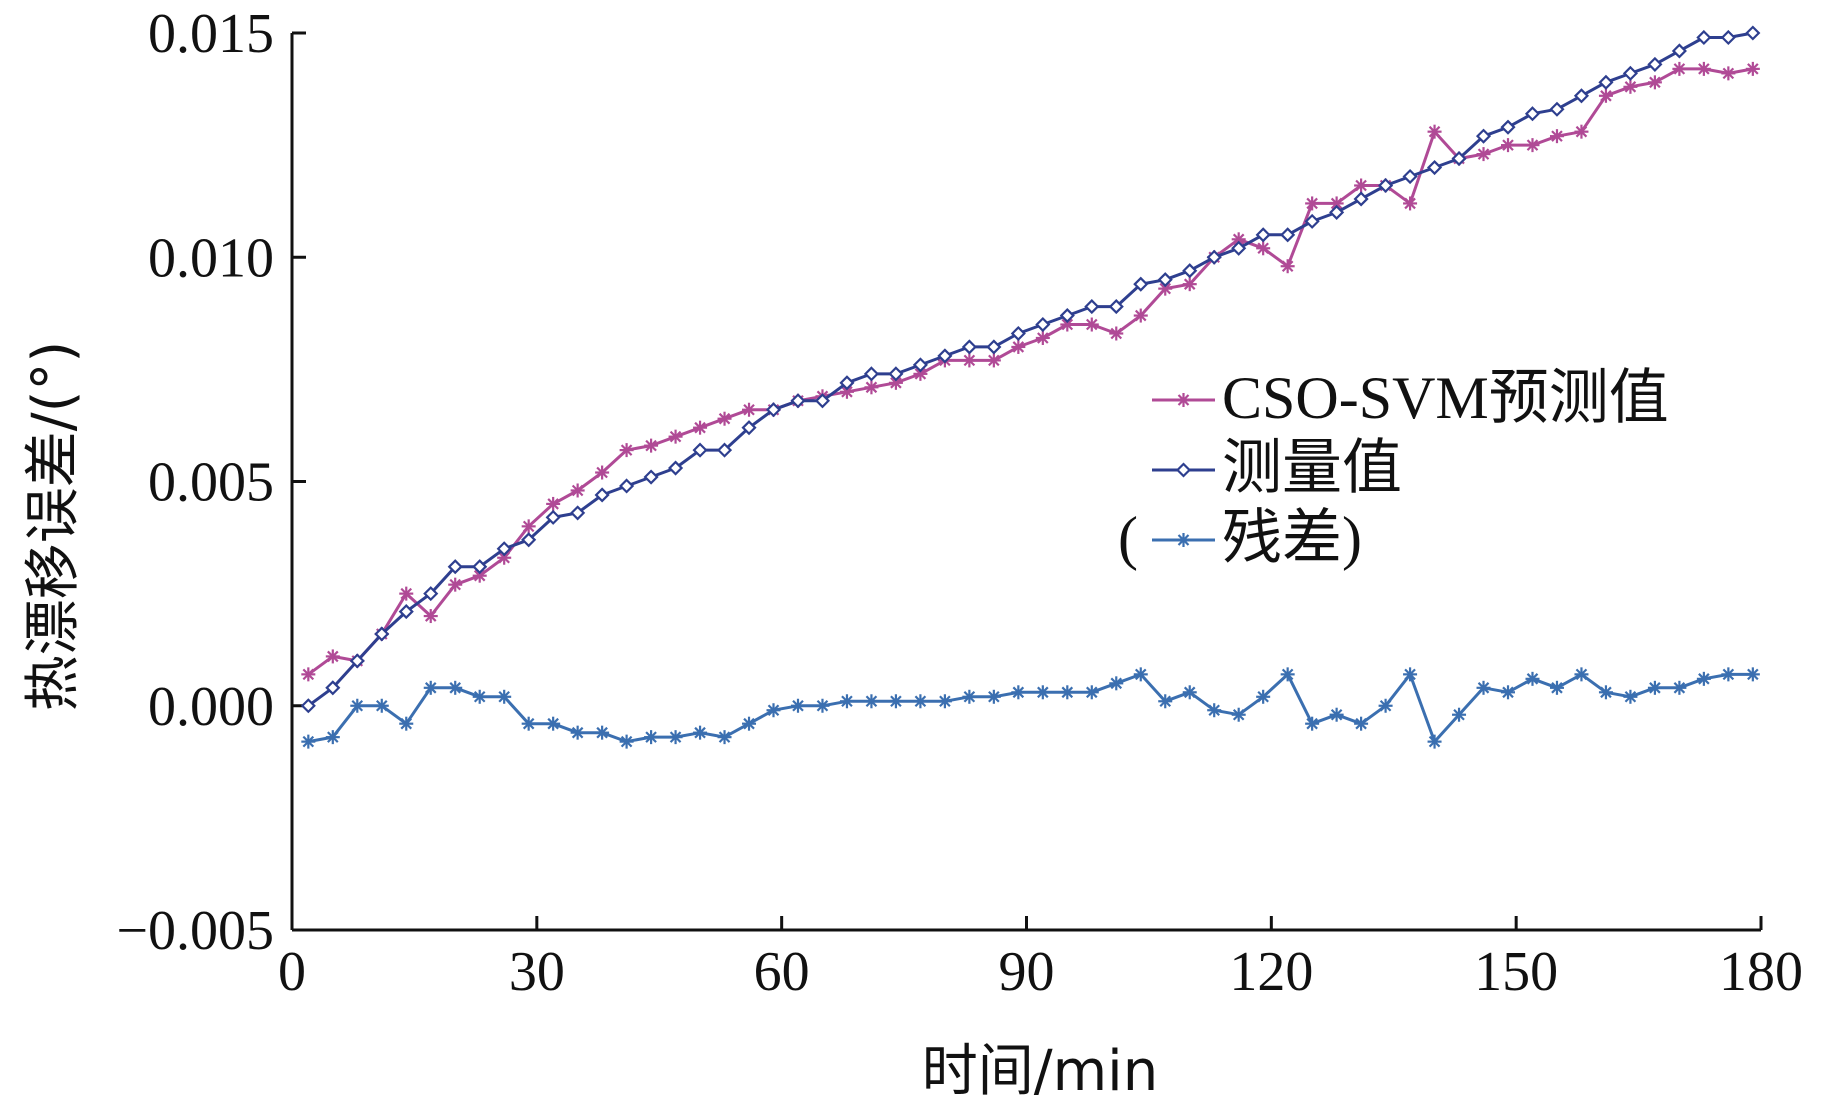  Describe the element at coordinates (1027, 972) in the screenshot. I see `x-tick-label: 90` at that location.